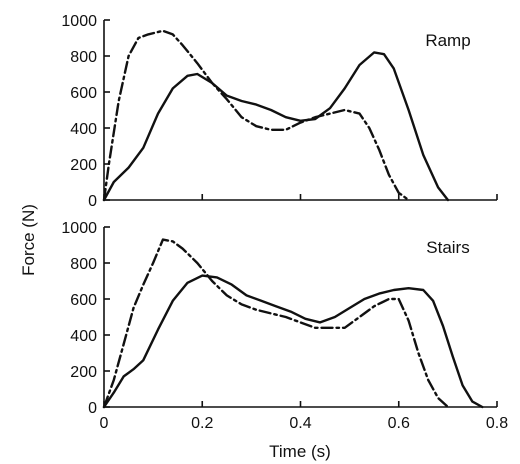 This screenshot has width=520, height=464. I want to click on stairs-y-tick-label: 600, so click(83, 300).